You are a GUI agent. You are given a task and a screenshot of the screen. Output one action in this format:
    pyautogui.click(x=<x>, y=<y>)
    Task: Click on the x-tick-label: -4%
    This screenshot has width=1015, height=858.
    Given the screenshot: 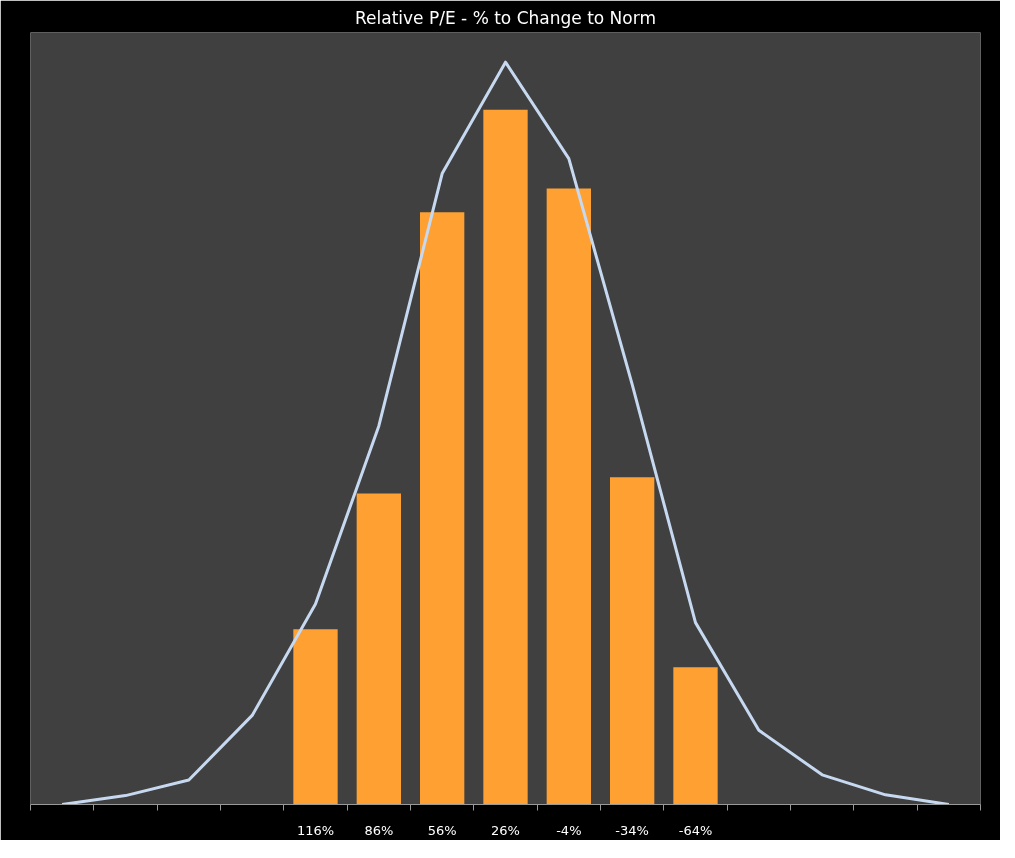 What is the action you would take?
    pyautogui.click(x=569, y=830)
    